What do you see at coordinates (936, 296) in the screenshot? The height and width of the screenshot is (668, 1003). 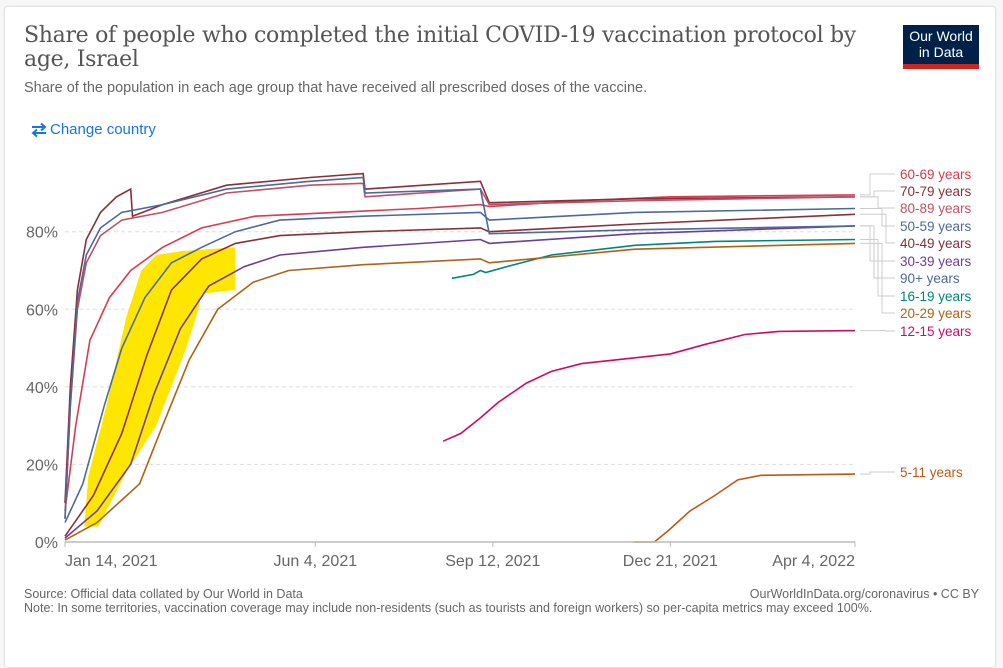 I see `legend-label: 16-19 years` at bounding box center [936, 296].